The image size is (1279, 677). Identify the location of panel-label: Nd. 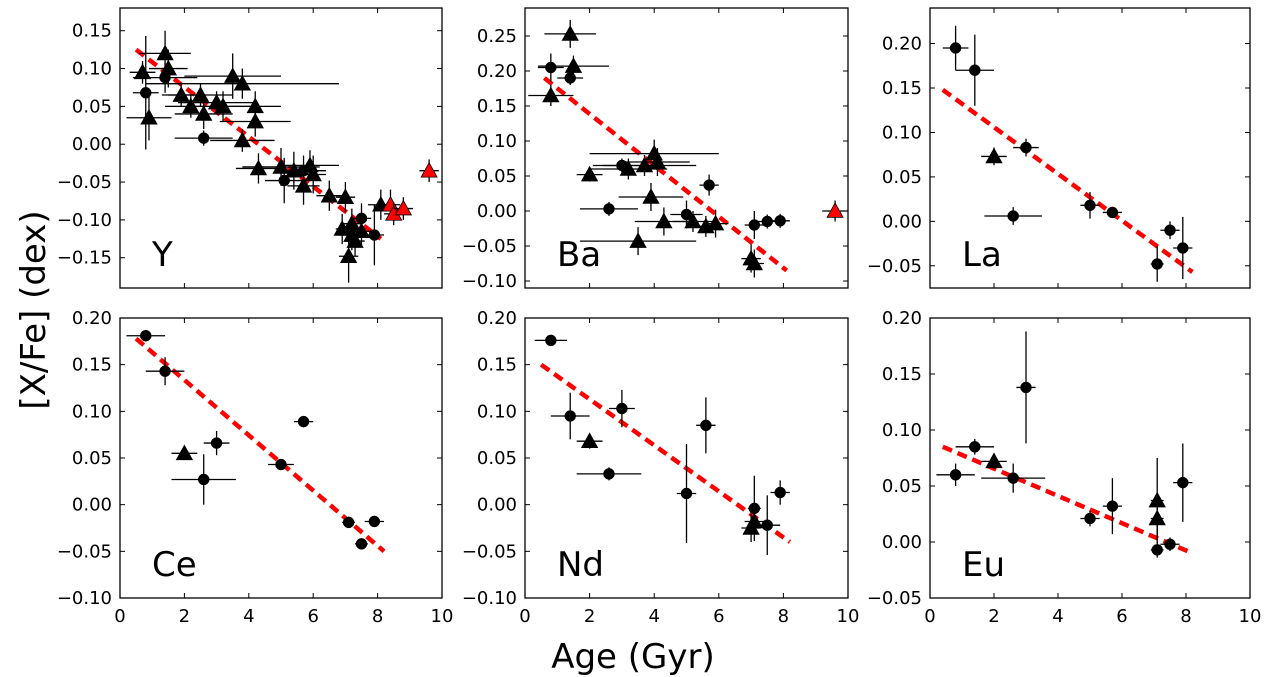
(580, 565).